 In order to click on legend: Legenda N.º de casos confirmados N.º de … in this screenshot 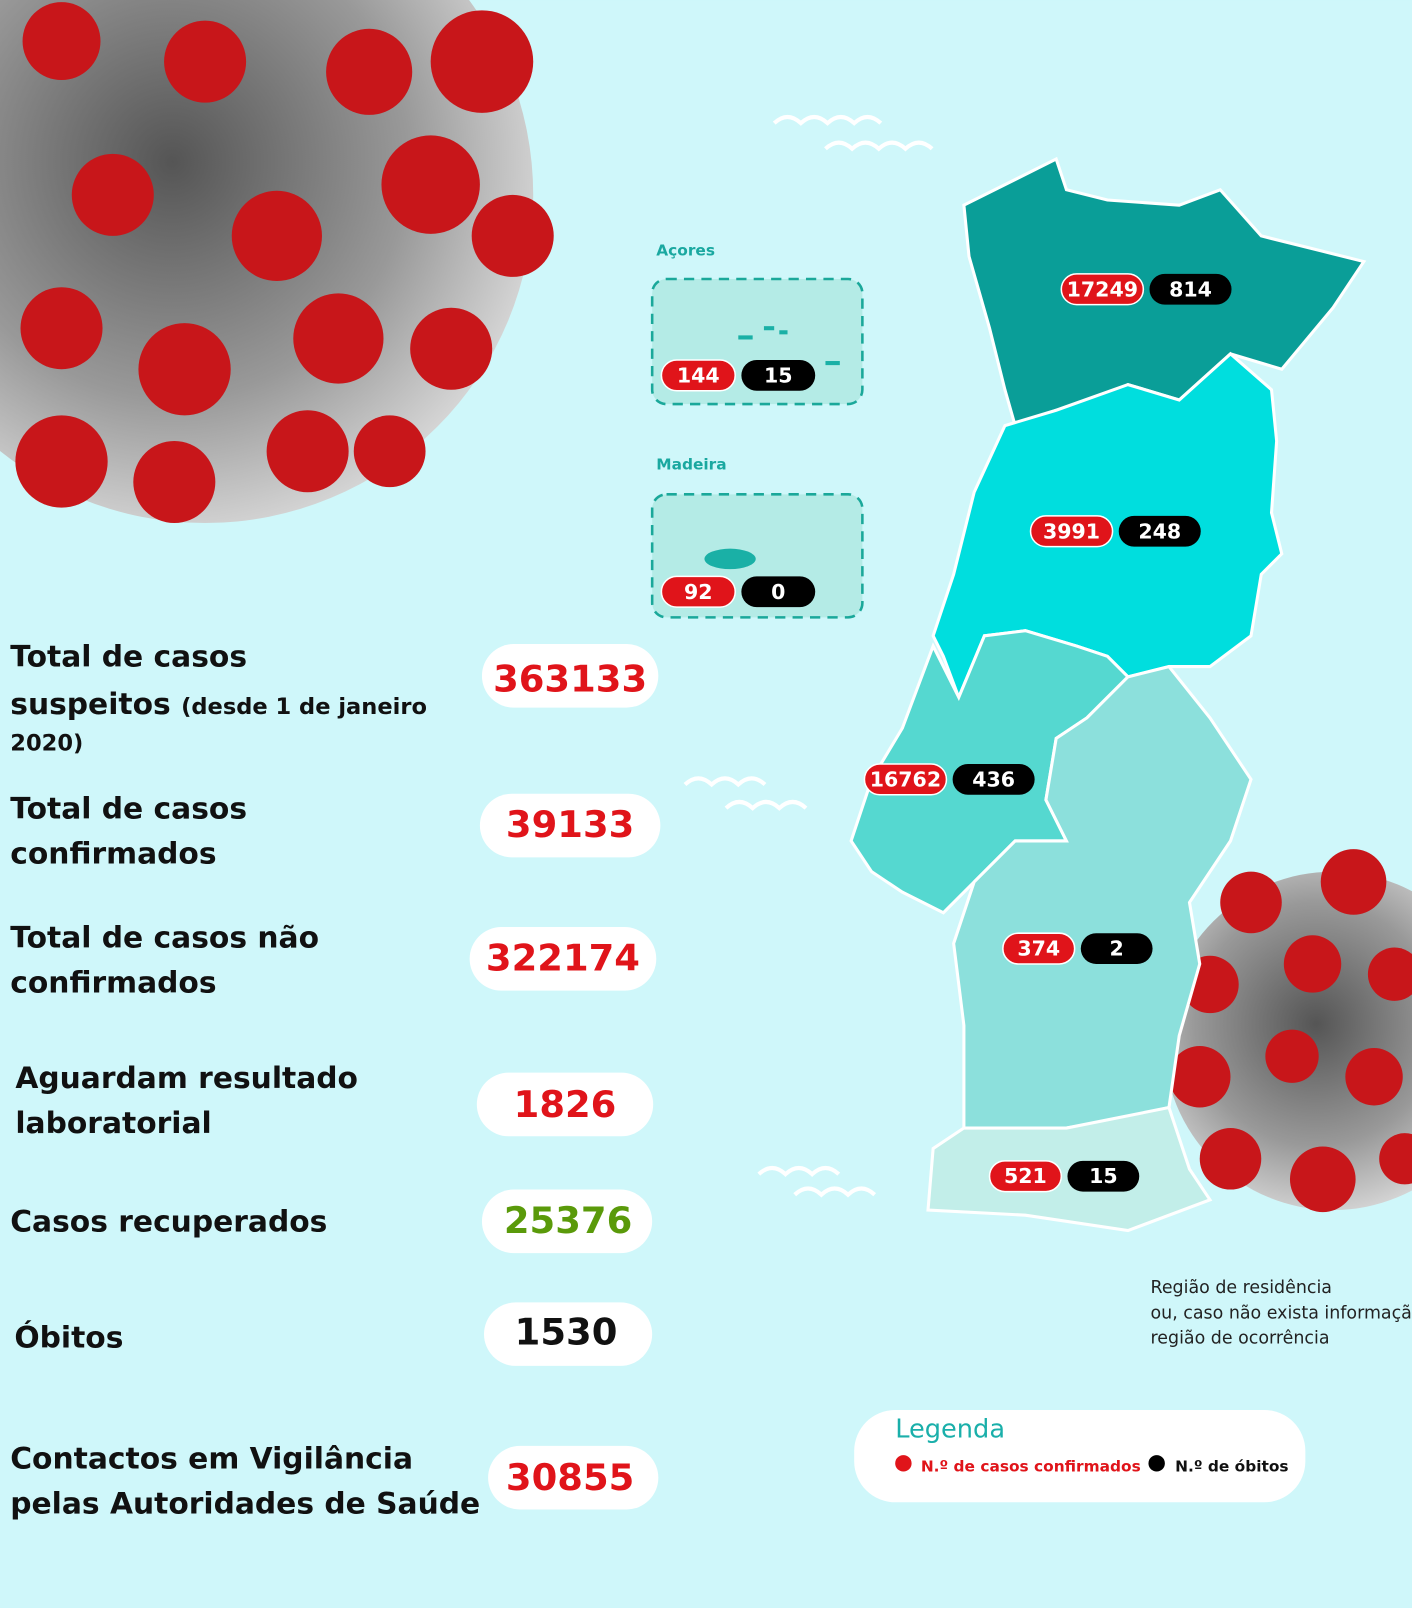, I will do `click(1080, 1456)`.